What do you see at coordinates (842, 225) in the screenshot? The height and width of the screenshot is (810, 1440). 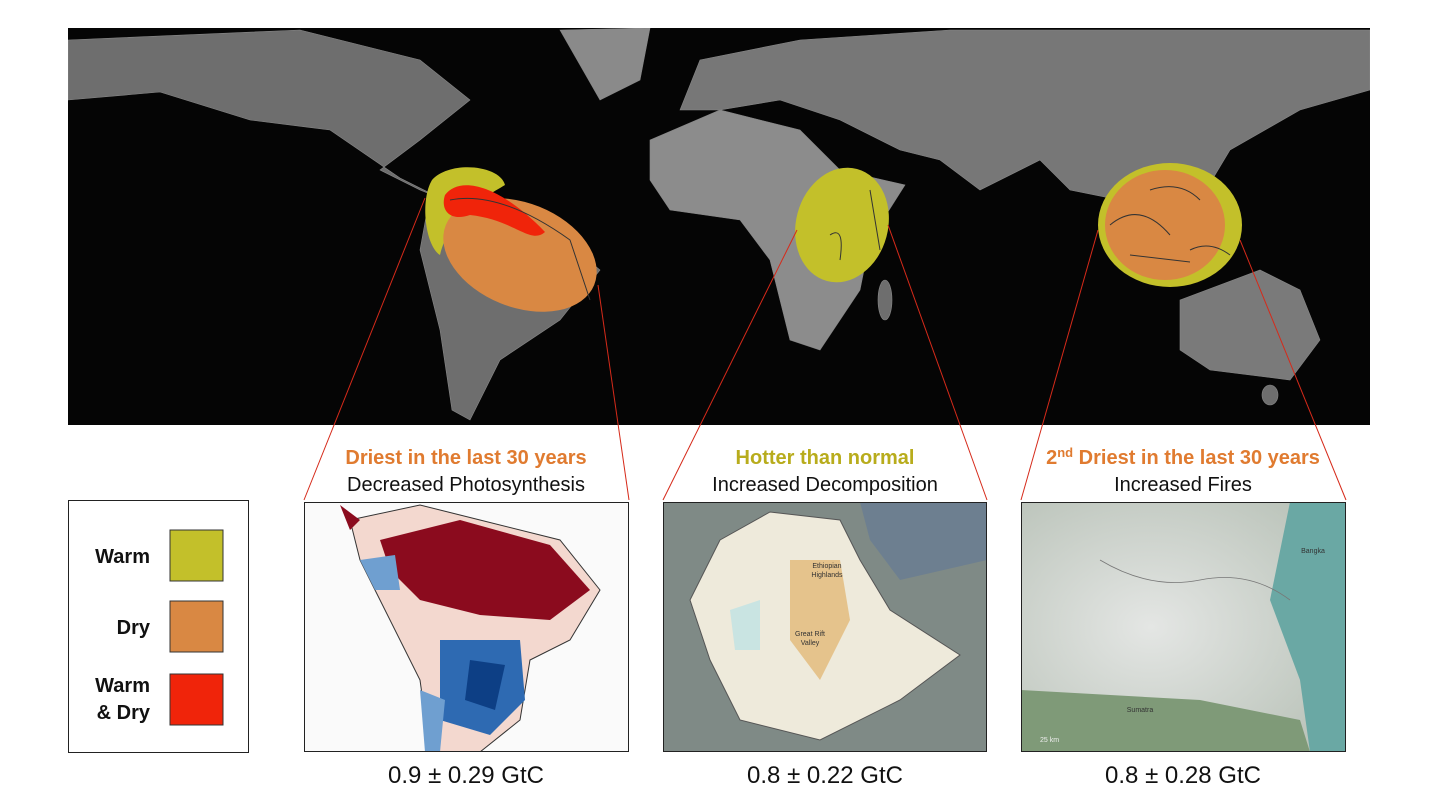 I see `warm-region` at bounding box center [842, 225].